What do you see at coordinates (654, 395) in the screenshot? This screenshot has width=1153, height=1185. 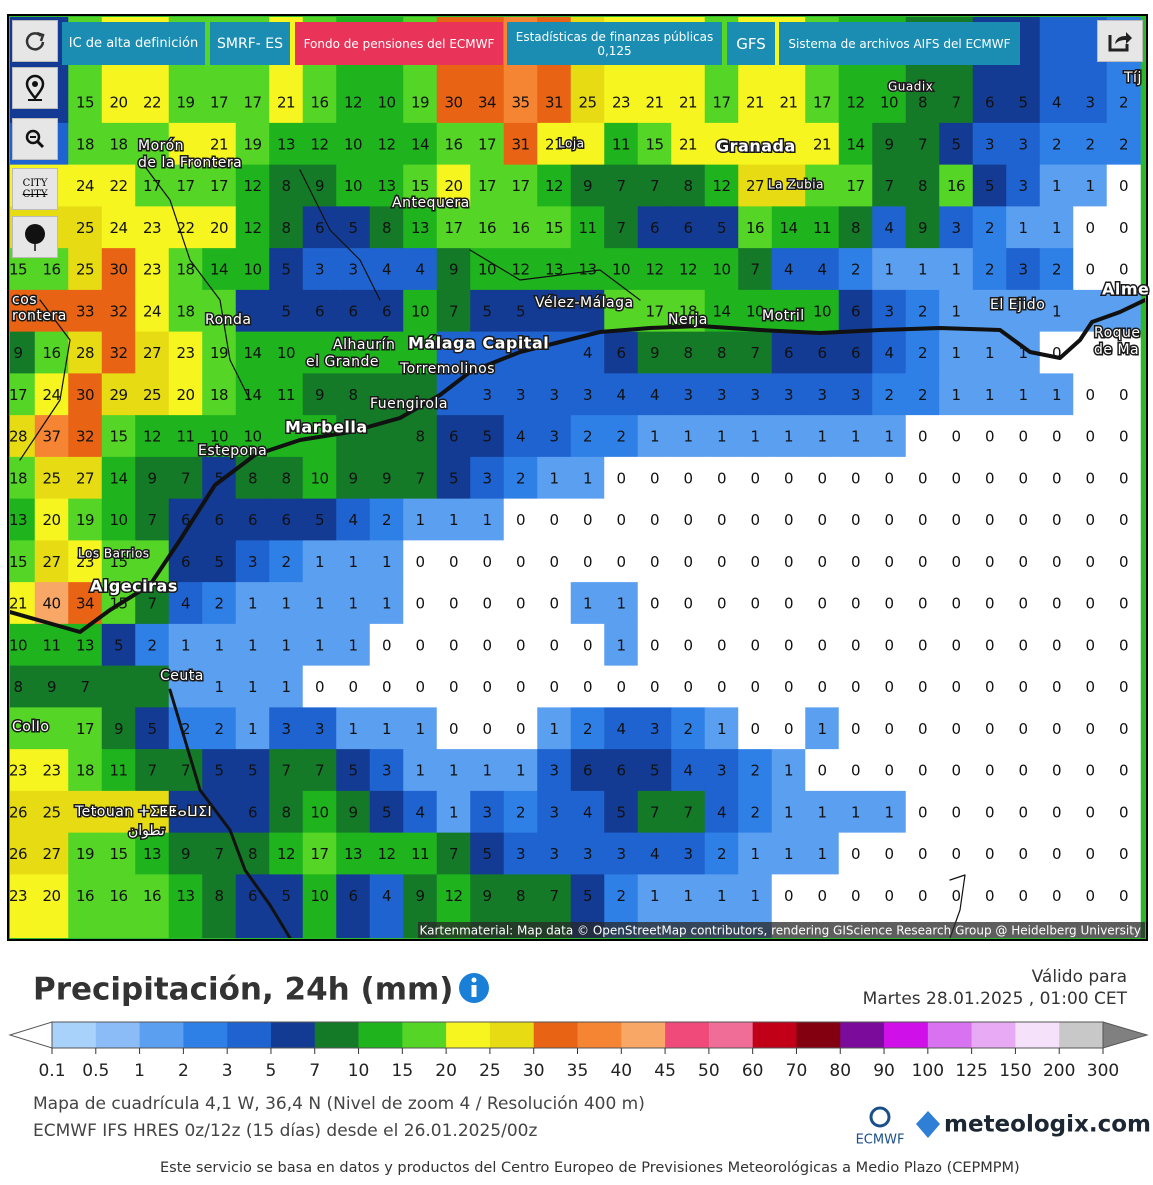 I see `cell-value: 4` at bounding box center [654, 395].